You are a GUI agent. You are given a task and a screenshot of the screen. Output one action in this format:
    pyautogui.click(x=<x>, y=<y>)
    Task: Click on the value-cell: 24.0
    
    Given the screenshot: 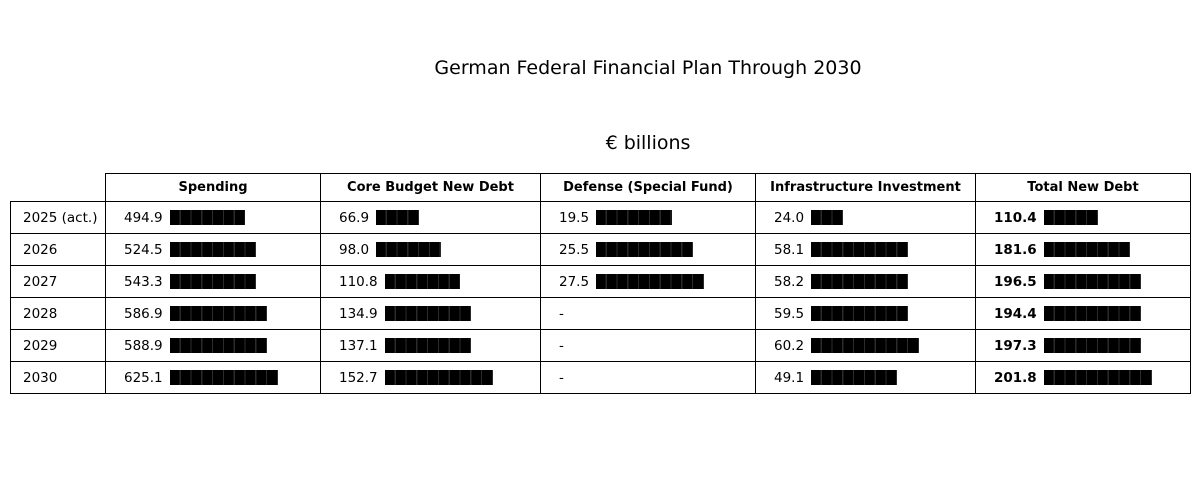 What is the action you would take?
    pyautogui.click(x=865, y=217)
    